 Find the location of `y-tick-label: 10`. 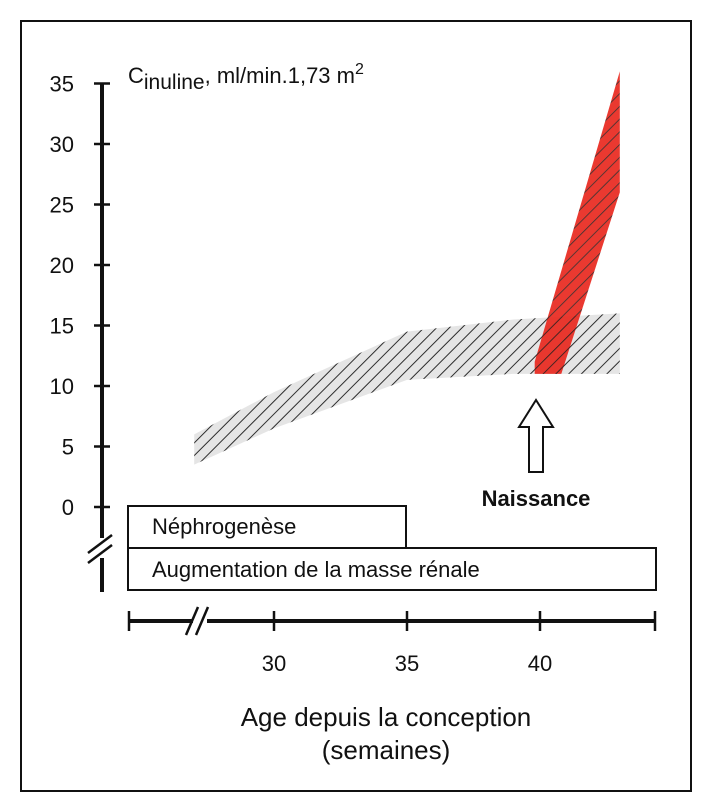

y-tick-label: 10 is located at coordinates (62, 386).